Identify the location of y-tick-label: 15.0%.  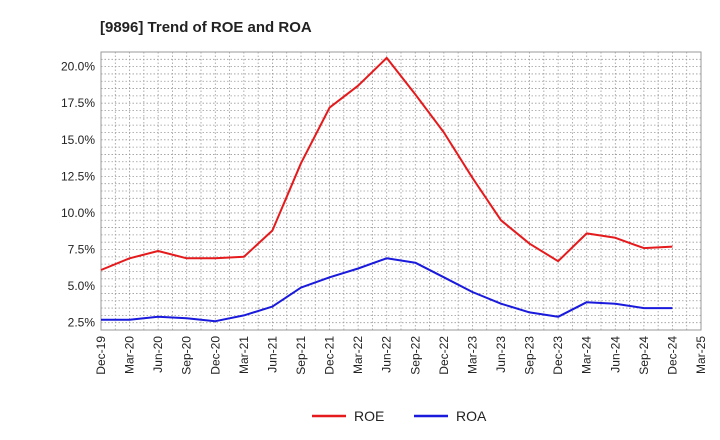
(78, 140).